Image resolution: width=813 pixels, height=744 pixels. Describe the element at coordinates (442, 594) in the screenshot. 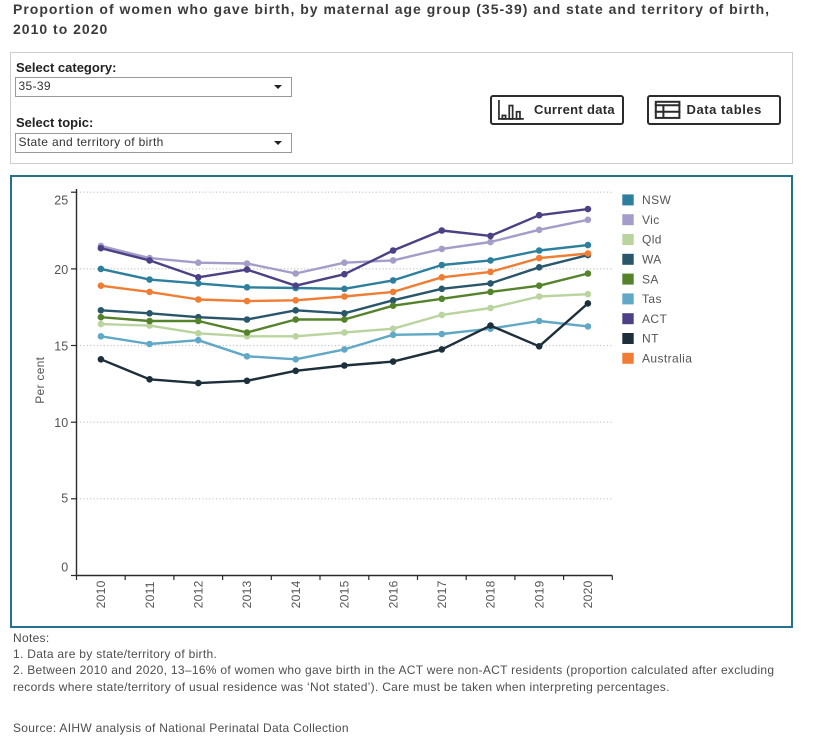

I see `svg-text: 2017` at that location.